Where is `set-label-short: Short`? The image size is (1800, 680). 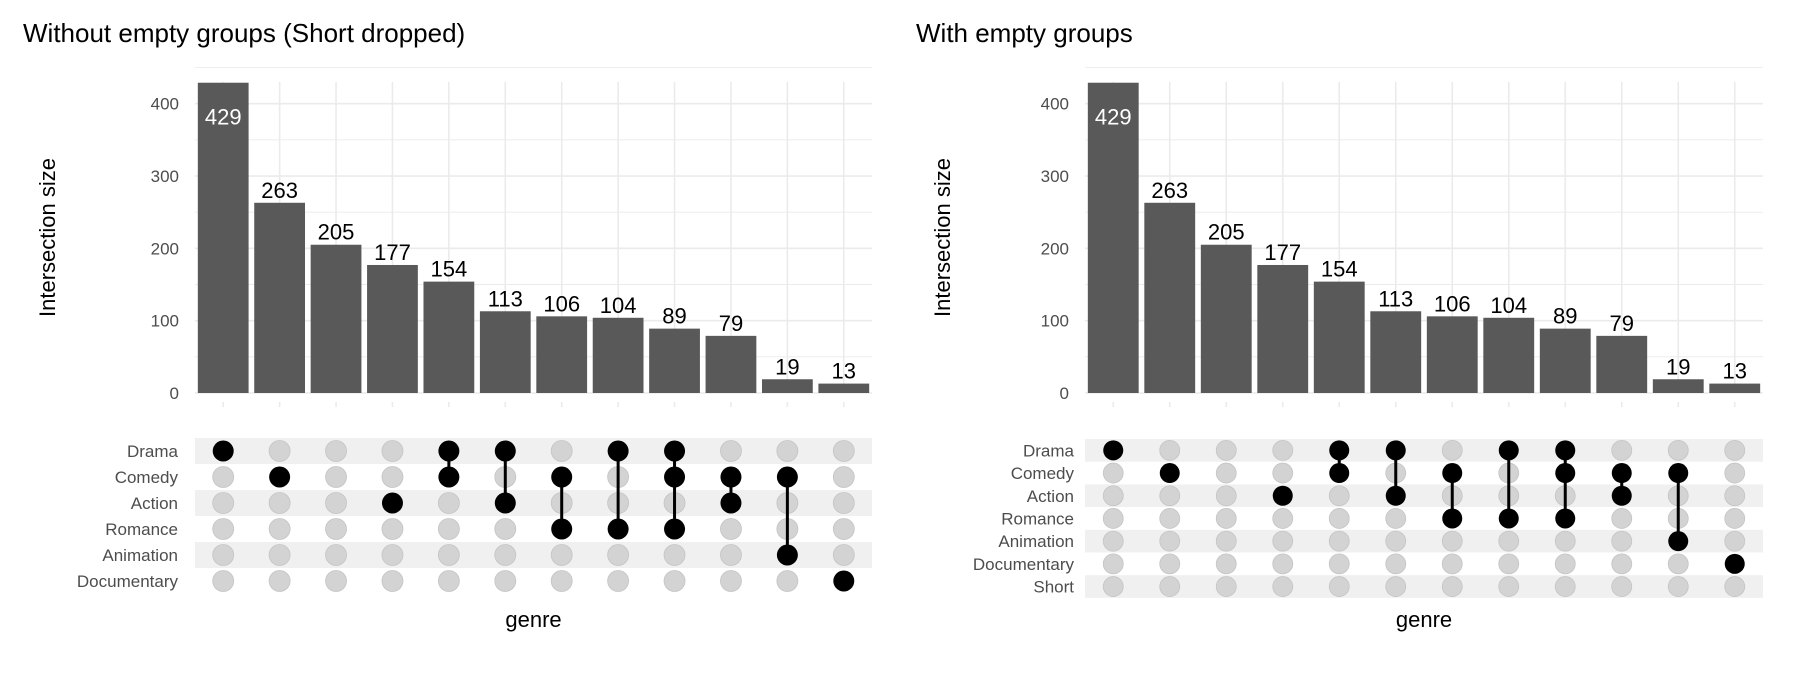 set-label-short: Short is located at coordinates (1053, 587).